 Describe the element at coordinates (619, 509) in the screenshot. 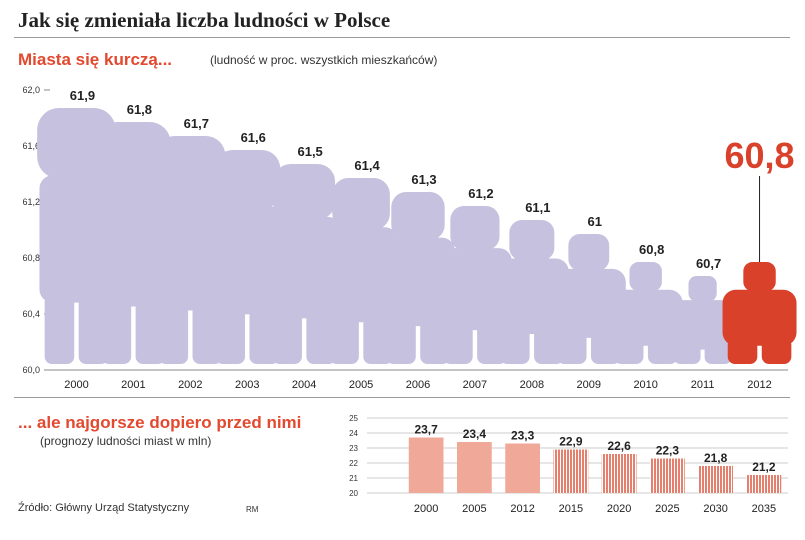

I see `x-tick-label: 2020` at that location.